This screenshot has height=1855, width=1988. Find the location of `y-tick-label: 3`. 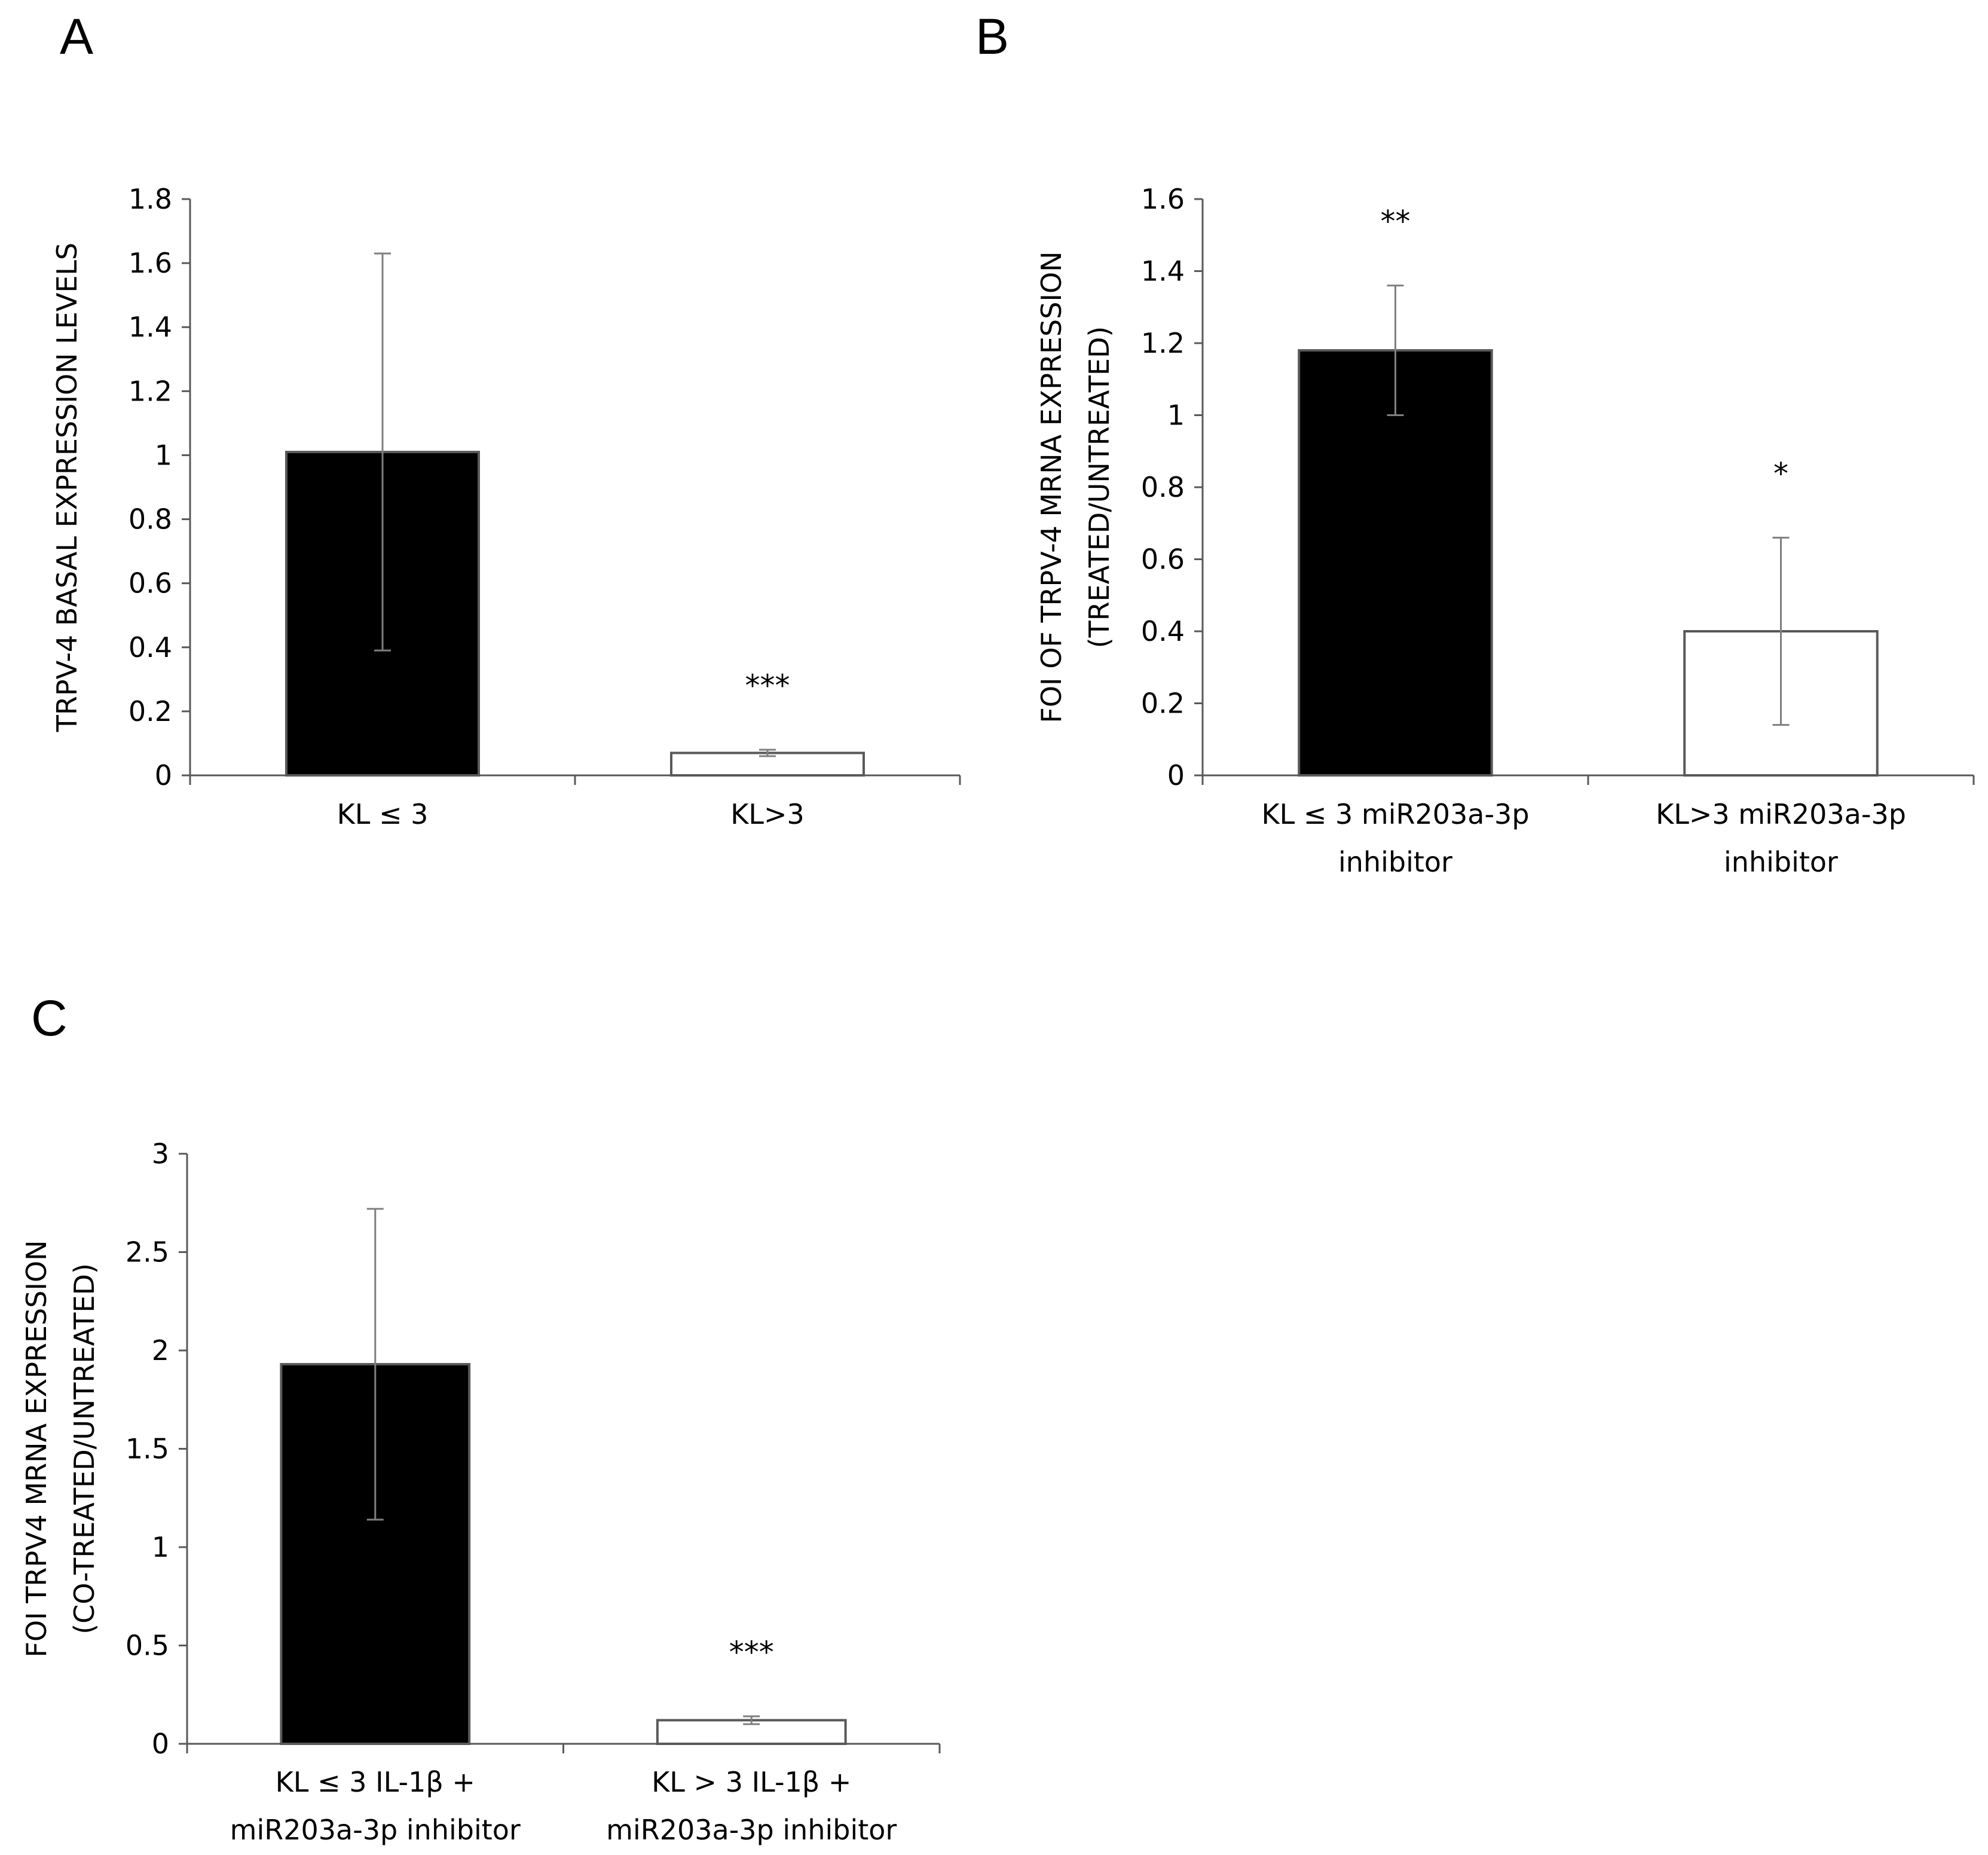

y-tick-label: 3 is located at coordinates (160, 1154).